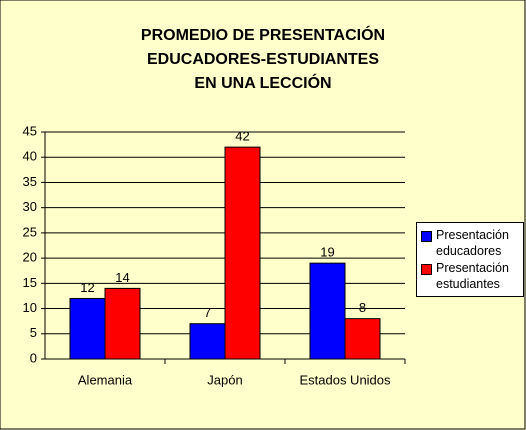 The image size is (526, 430). I want to click on y-tick-label: 40, so click(30, 156).